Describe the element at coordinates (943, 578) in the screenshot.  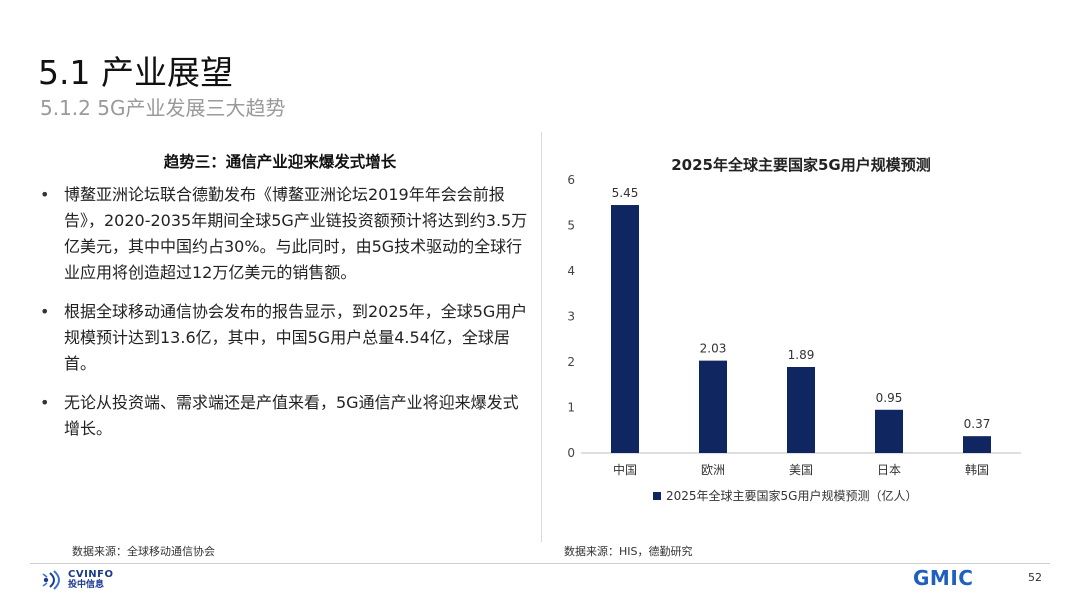
I see `gmic-logo: GMIC` at that location.